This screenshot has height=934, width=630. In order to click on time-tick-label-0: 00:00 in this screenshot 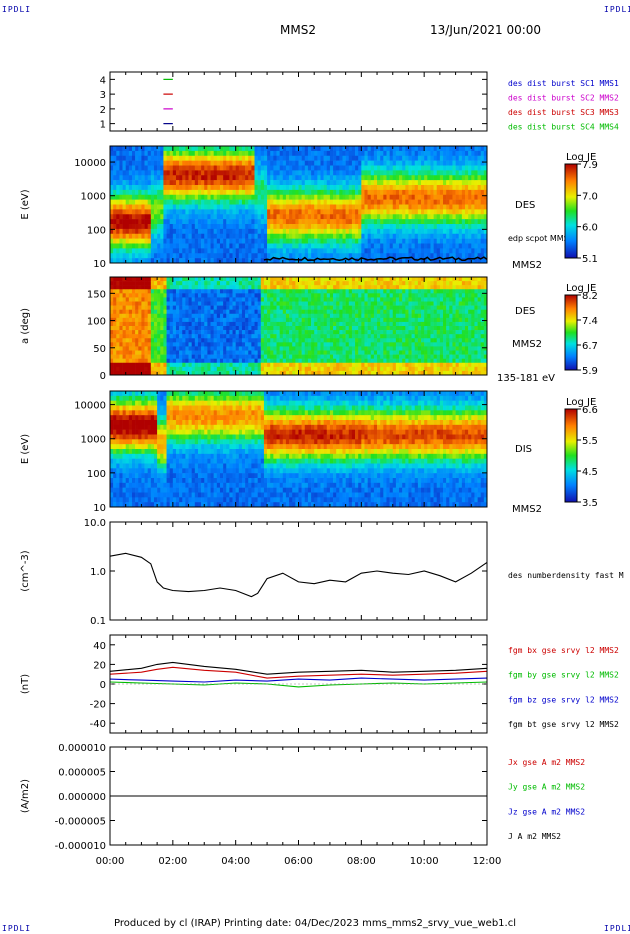, I will do `click(110, 861)`.